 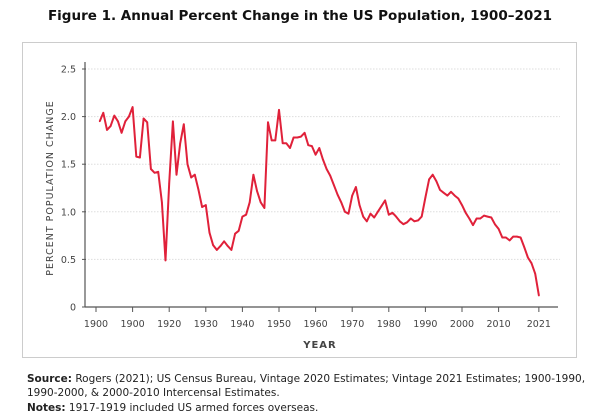 What do you see at coordinates (49, 379) in the screenshot?
I see `source-label: Source:` at bounding box center [49, 379].